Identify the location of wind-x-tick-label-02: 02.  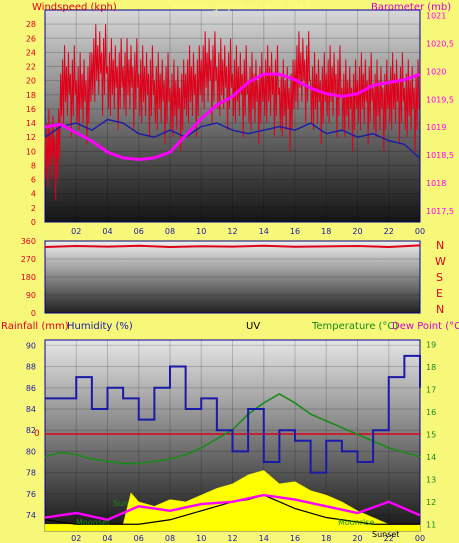
(76, 231).